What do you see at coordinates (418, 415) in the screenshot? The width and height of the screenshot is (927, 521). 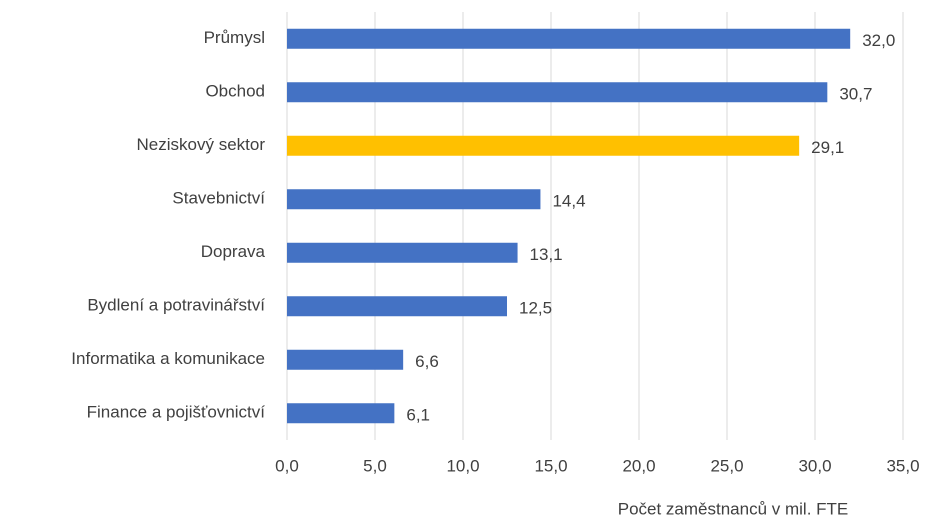 I see `data-label: 6,1` at bounding box center [418, 415].